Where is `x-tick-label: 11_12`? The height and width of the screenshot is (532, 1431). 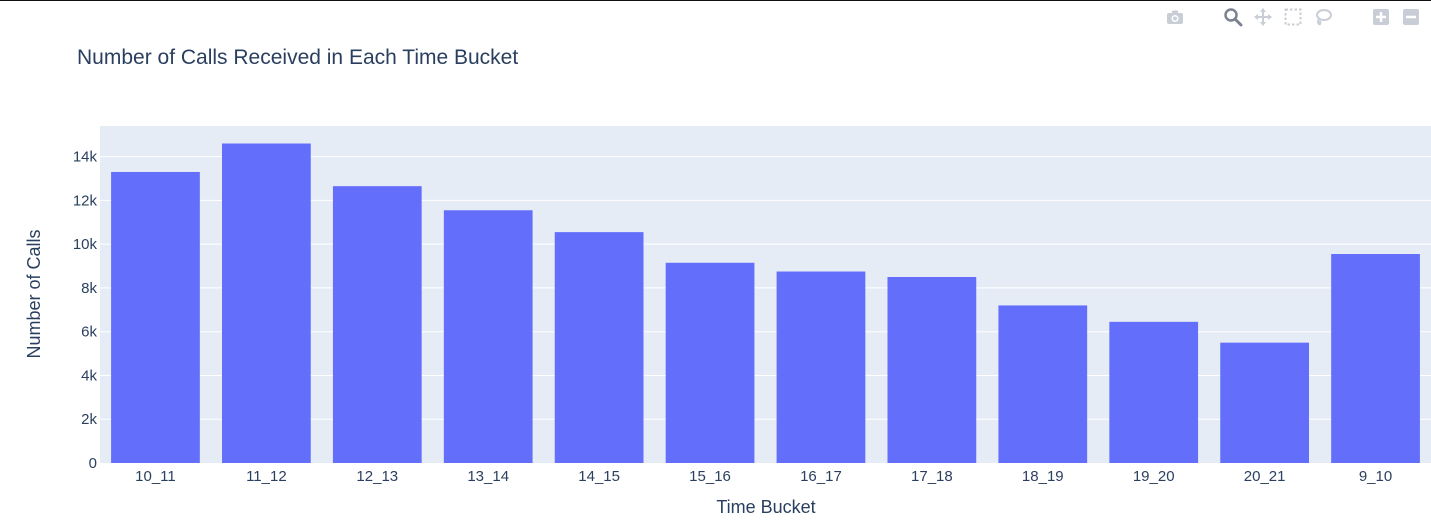 x-tick-label: 11_12 is located at coordinates (266, 476).